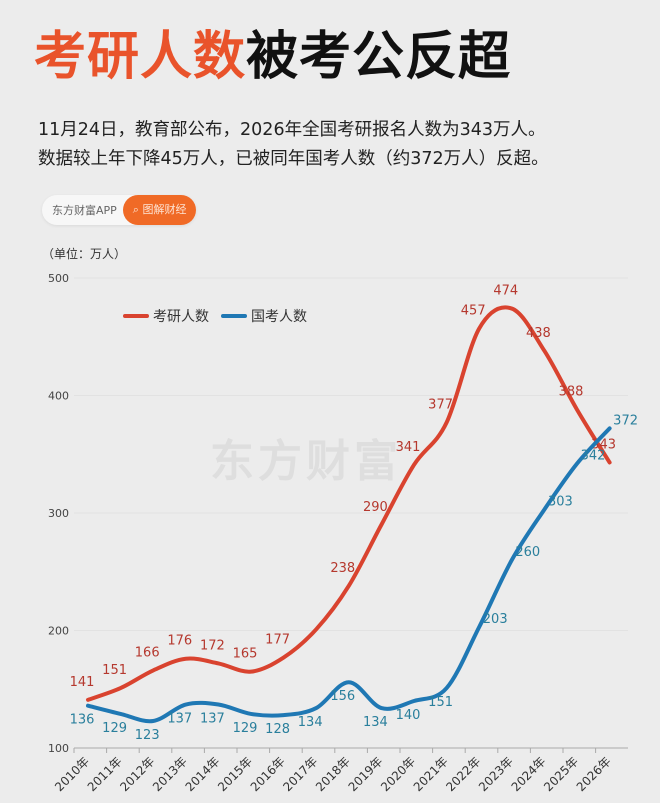 The image size is (660, 803). What do you see at coordinates (170, 774) in the screenshot?
I see `x-tick-label: 2013年` at bounding box center [170, 774].